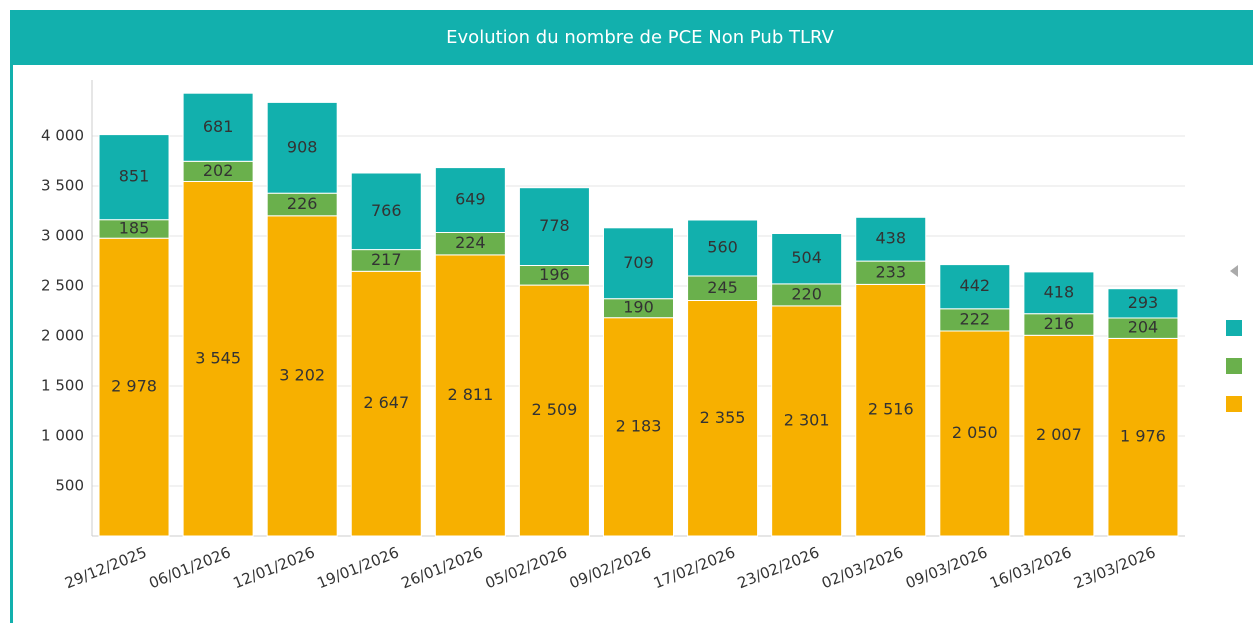 The width and height of the screenshot is (1253, 627). Describe the element at coordinates (62, 436) in the screenshot. I see `y-tick-label: 1 000` at that location.